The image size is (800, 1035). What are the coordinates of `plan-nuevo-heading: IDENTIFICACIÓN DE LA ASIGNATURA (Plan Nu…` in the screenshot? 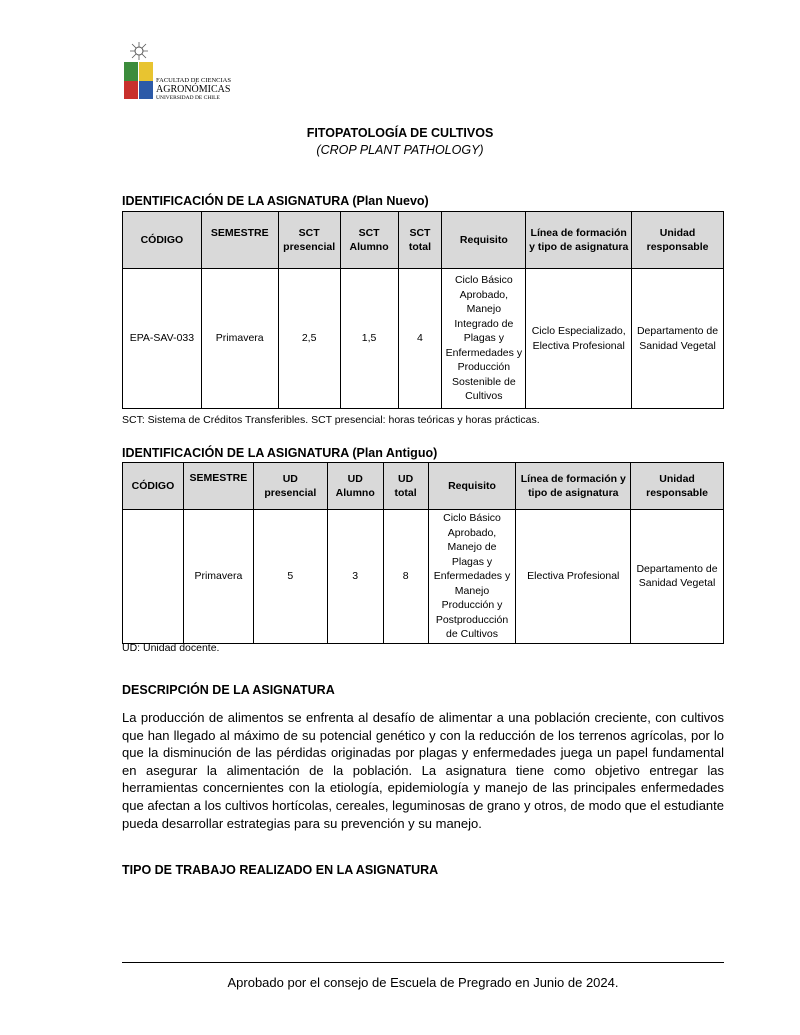 It's located at (275, 201).